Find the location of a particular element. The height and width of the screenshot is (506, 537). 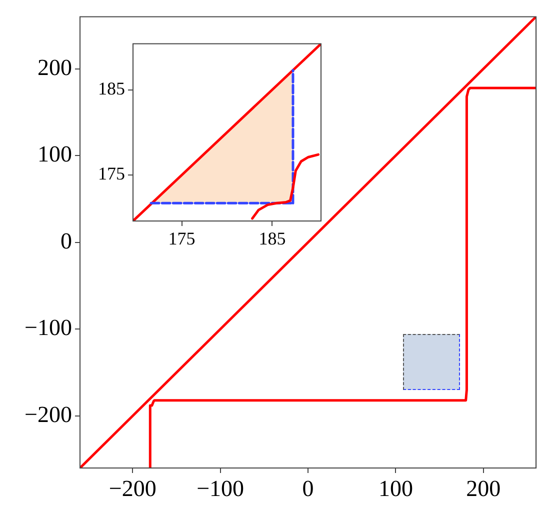

x-tick-label: 0 is located at coordinates (308, 488).